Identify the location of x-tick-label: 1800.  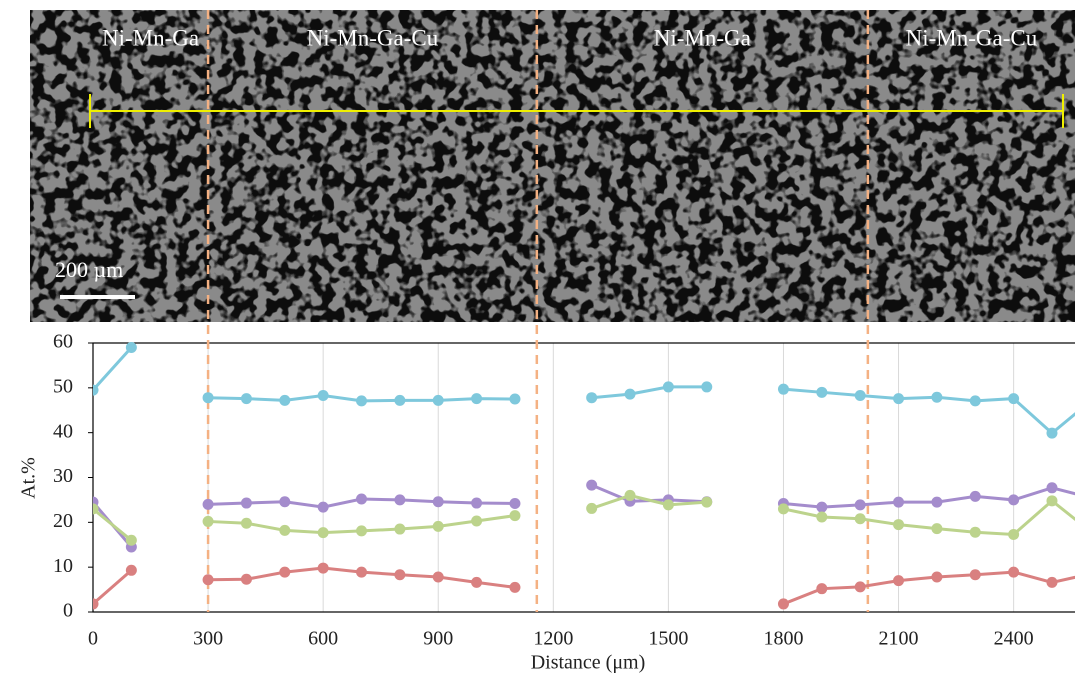
(783, 639).